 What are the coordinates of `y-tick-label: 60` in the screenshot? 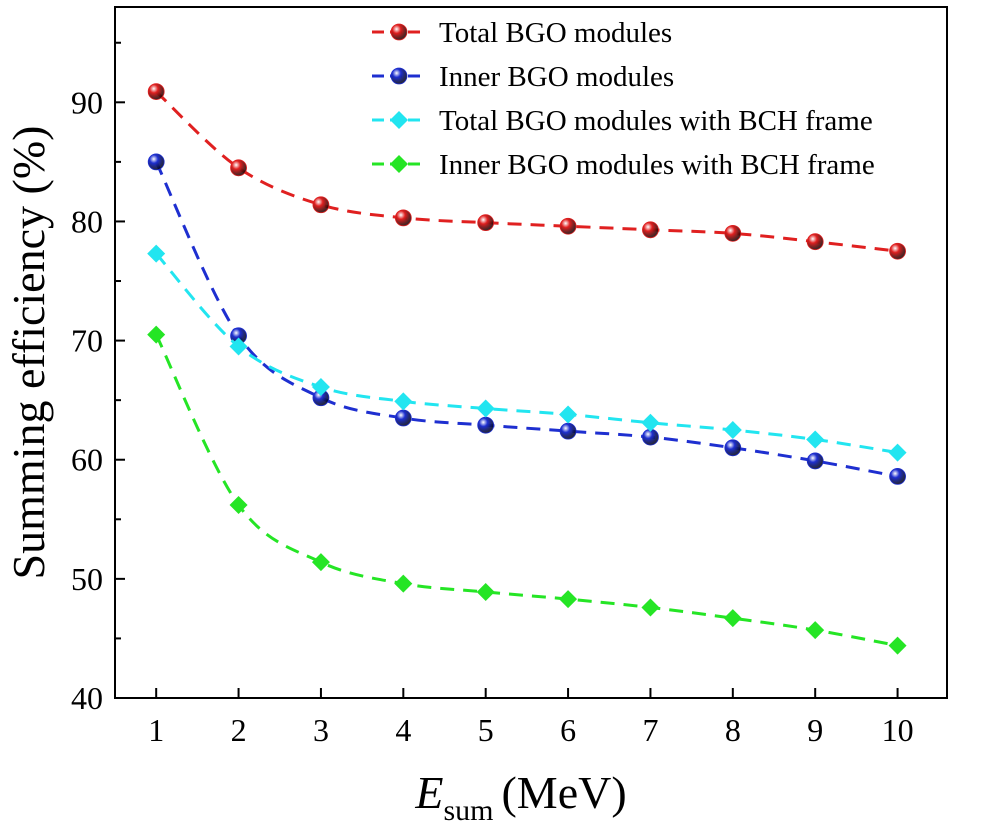 It's located at (87, 460).